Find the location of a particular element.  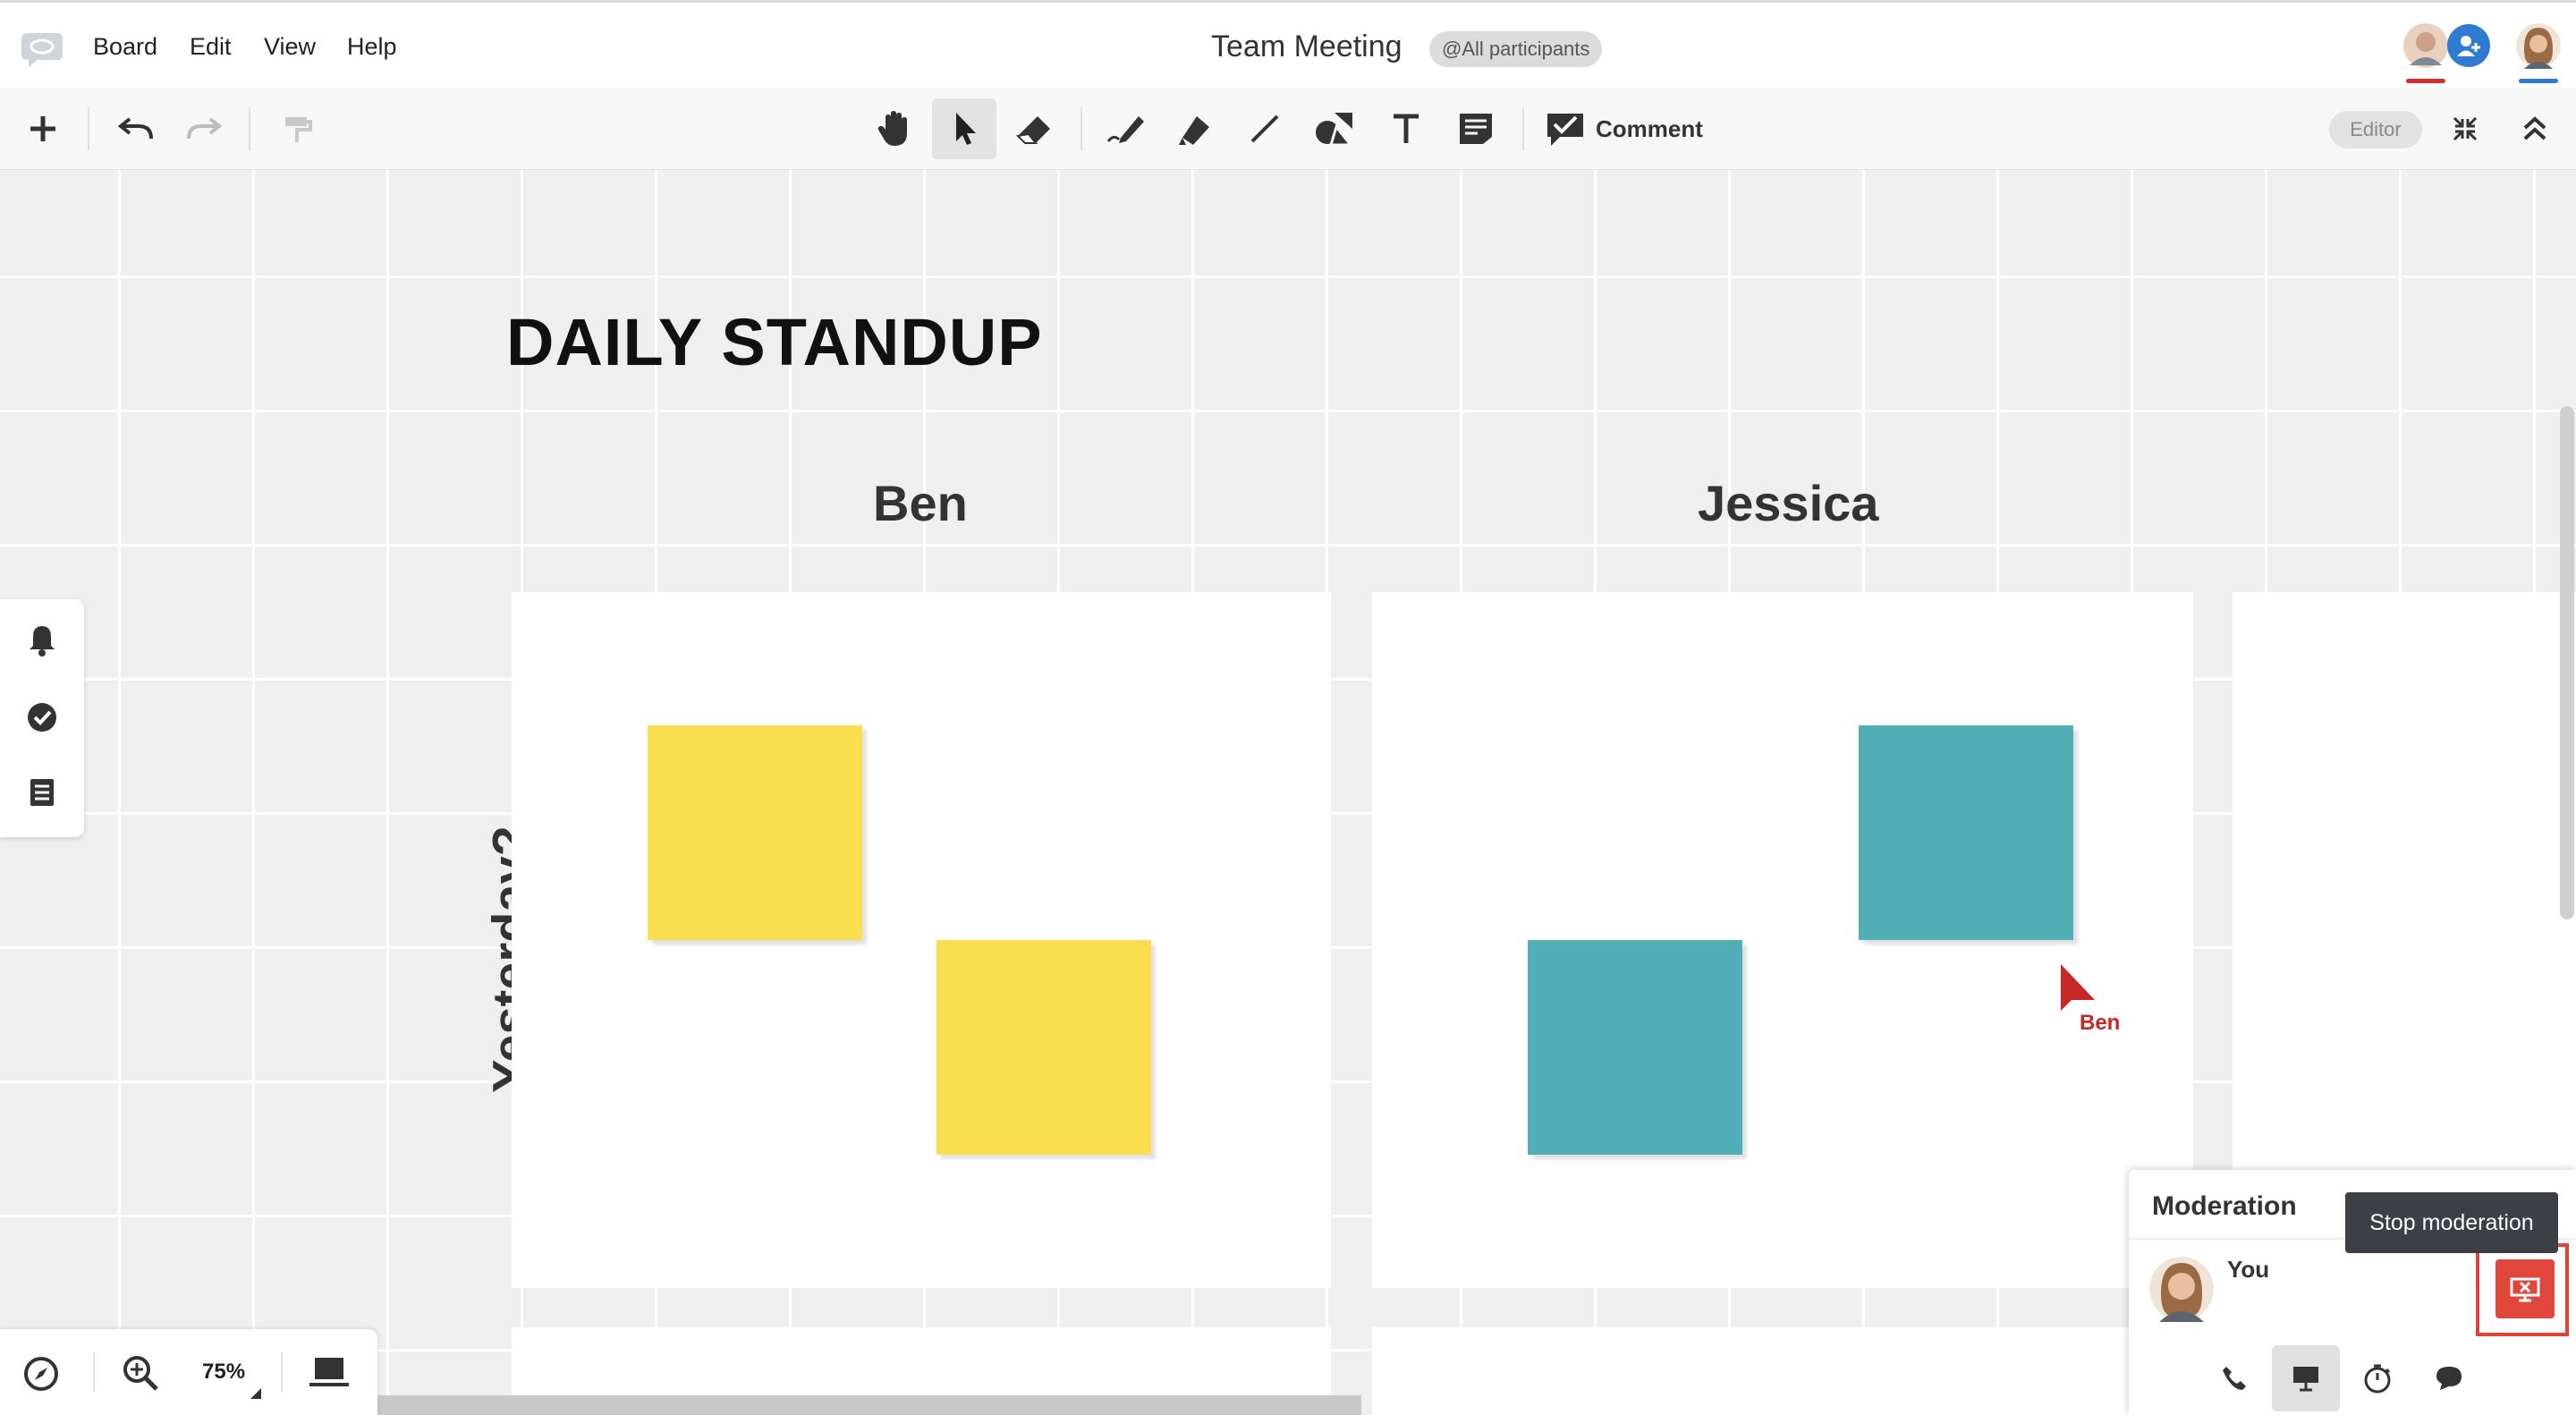

presentation-icon is located at coordinates (2306, 1379).